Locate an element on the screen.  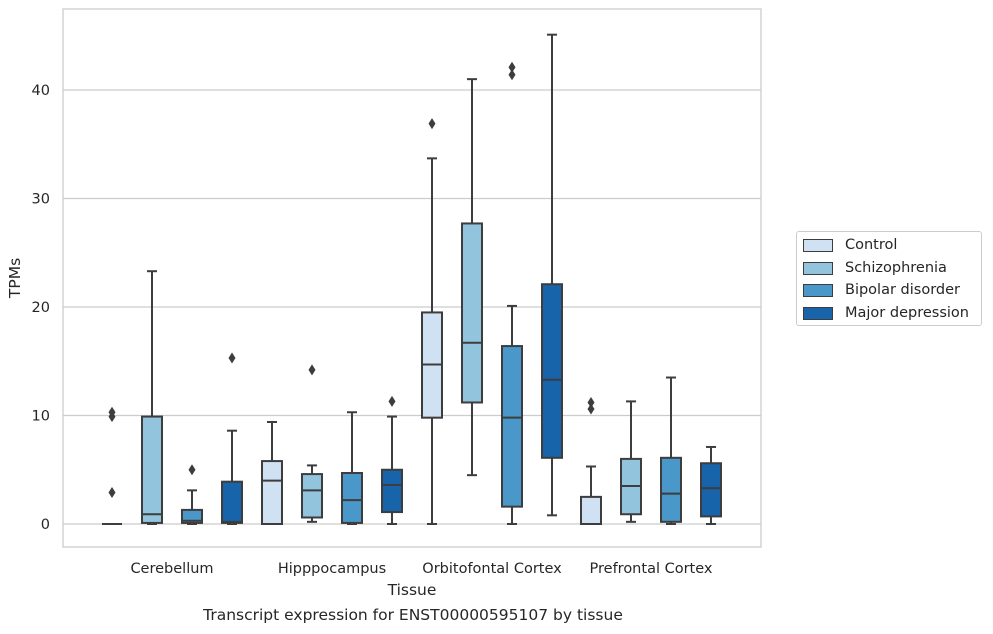
x-axis-label: Tissue is located at coordinates (412, 590).